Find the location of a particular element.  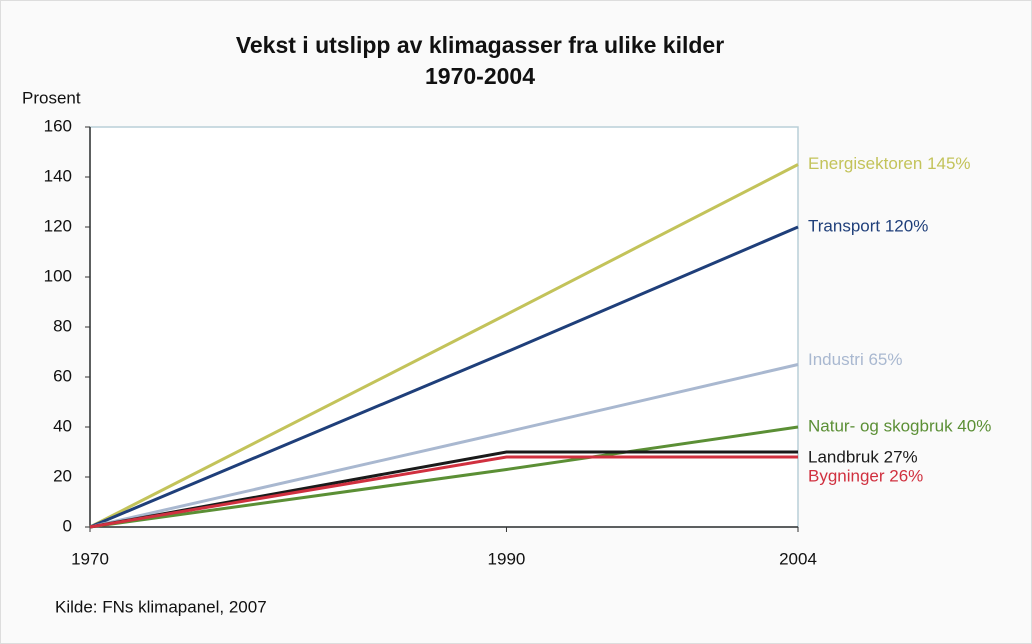

y-tick-label: 40 is located at coordinates (62, 425).